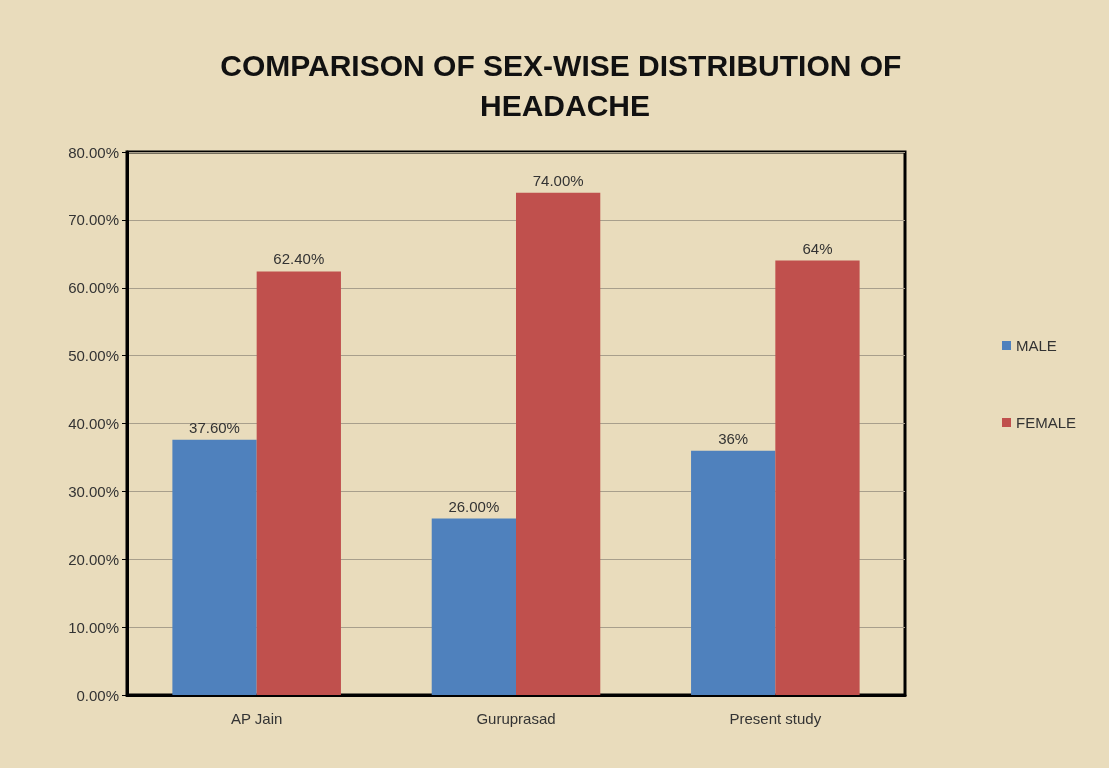  What do you see at coordinates (93, 220) in the screenshot?
I see `y-tick-label: 70.00%` at bounding box center [93, 220].